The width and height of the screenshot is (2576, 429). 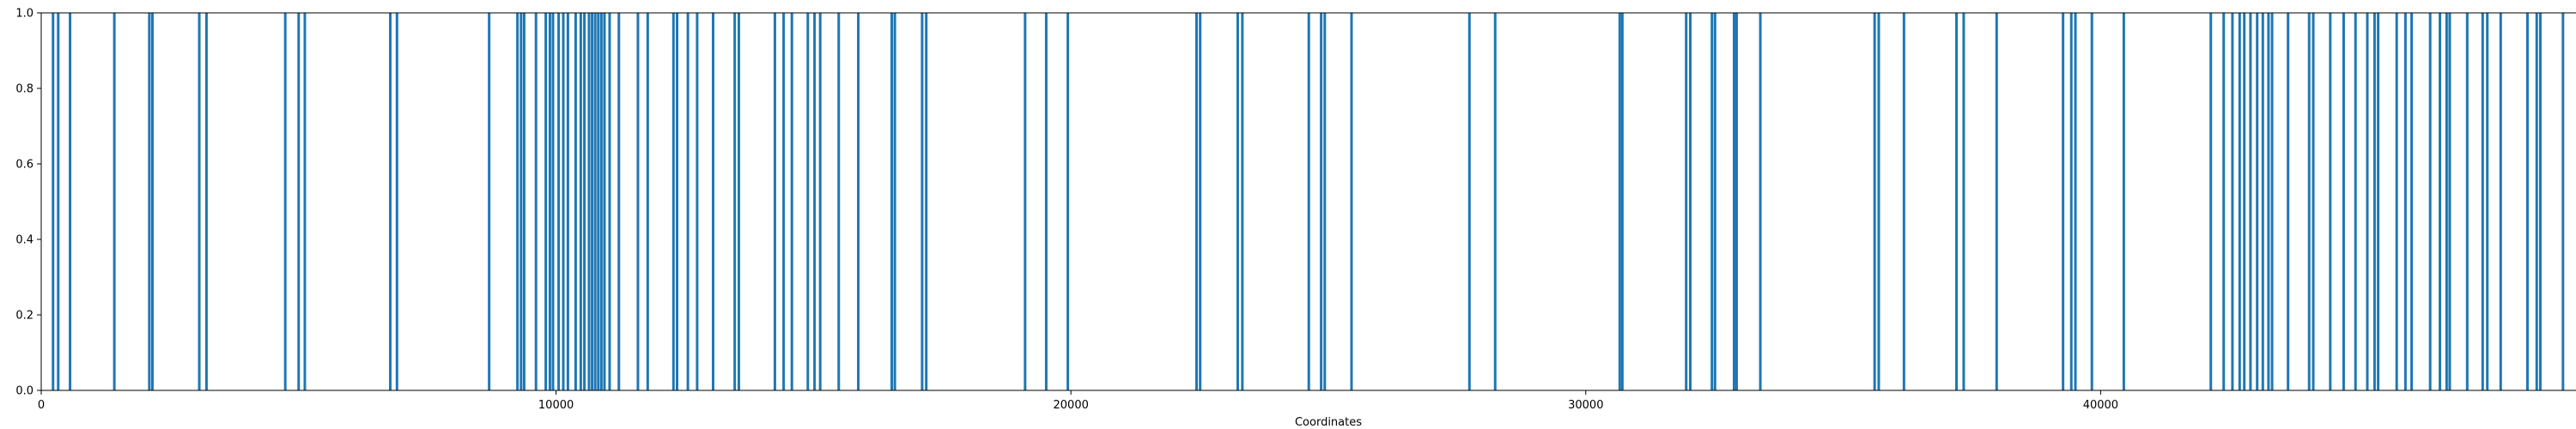 I want to click on y-tick-label: 0.2, so click(x=24, y=316).